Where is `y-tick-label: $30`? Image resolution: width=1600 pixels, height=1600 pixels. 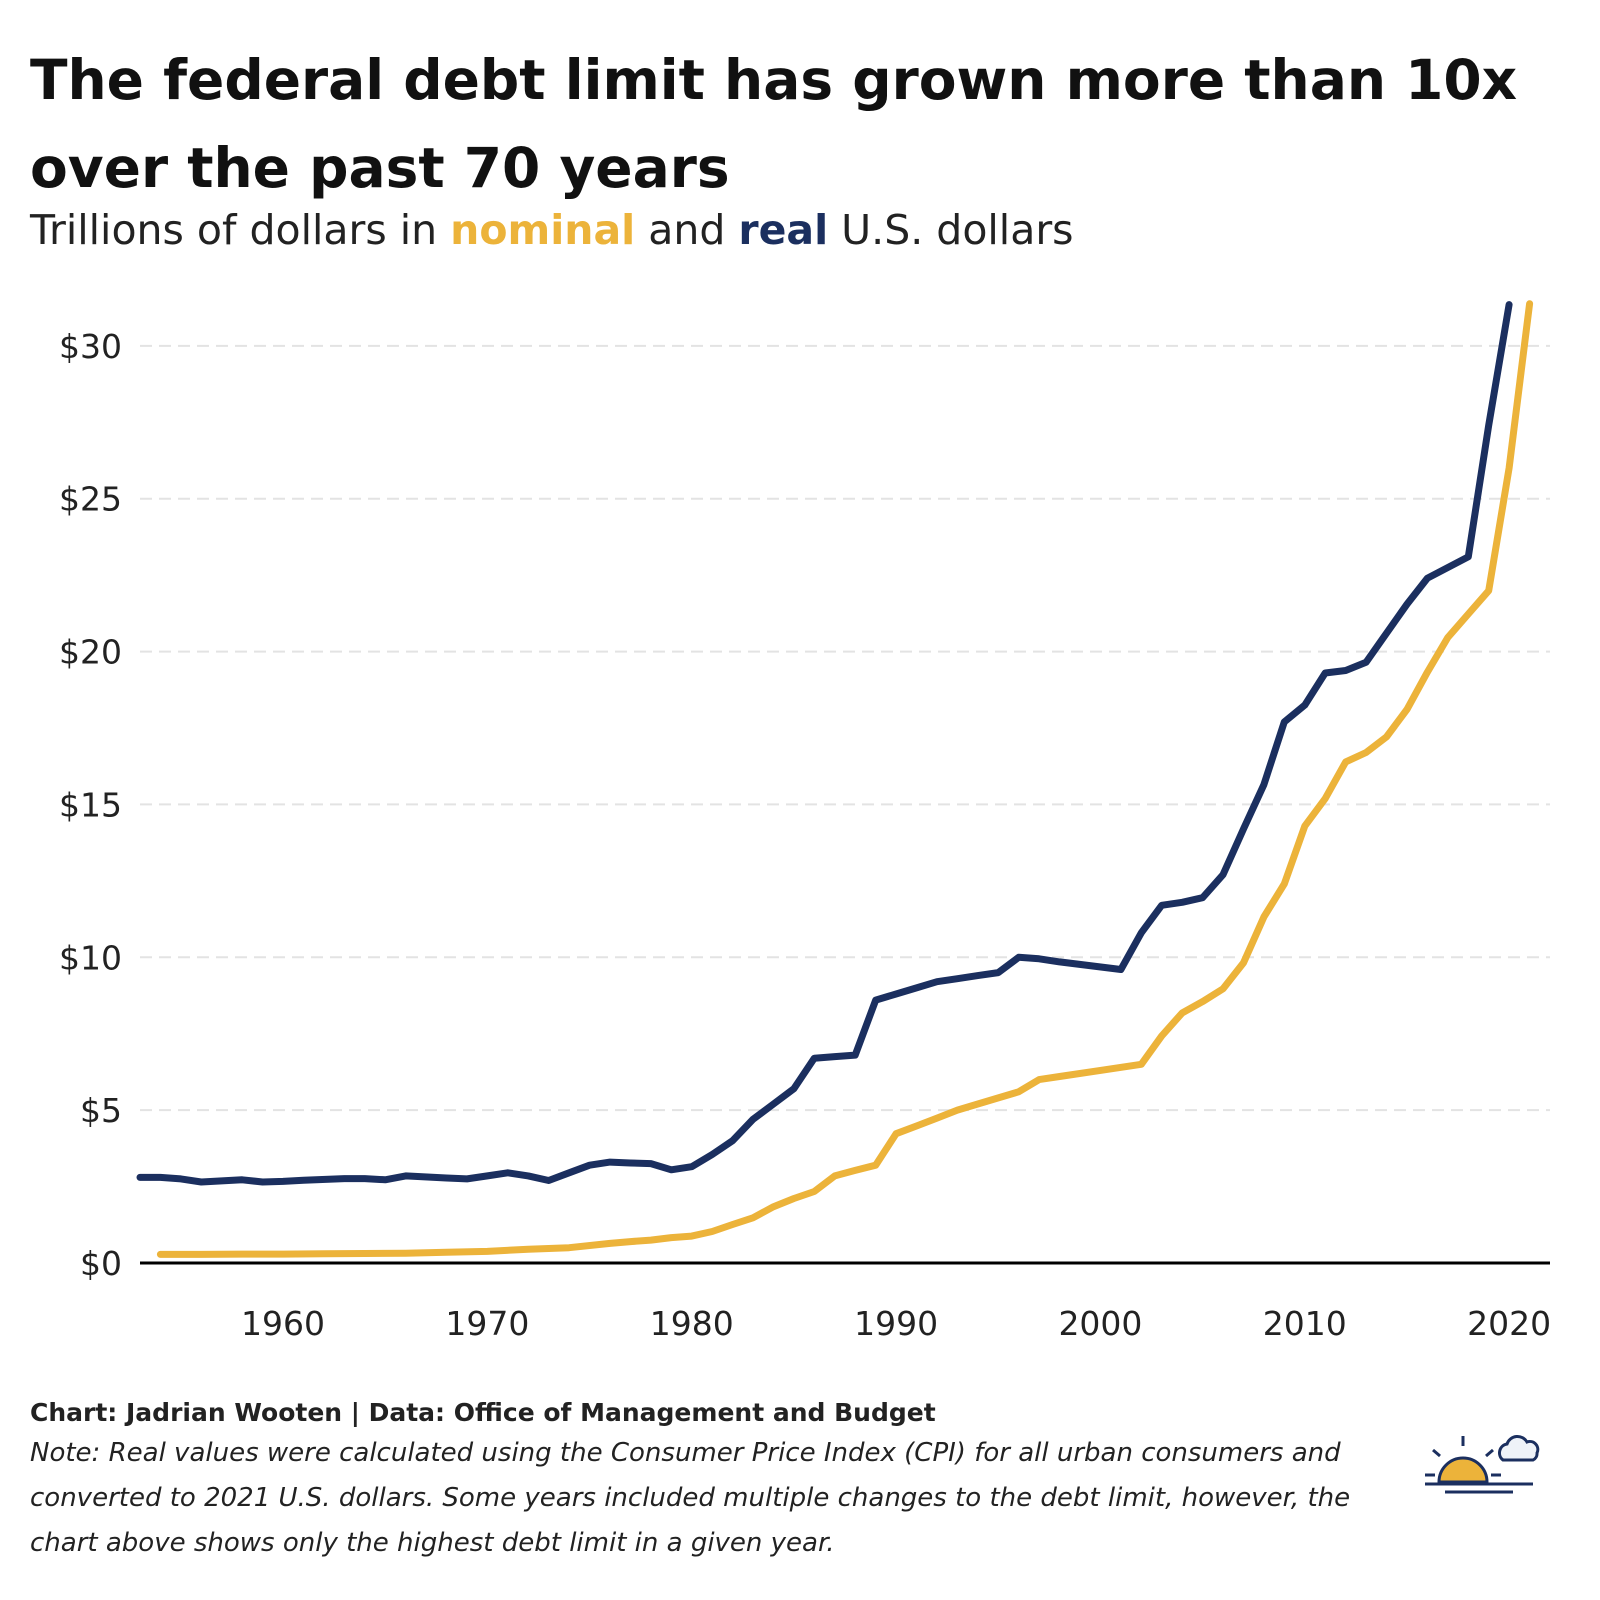 y-tick-label: $30 is located at coordinates (90, 346).